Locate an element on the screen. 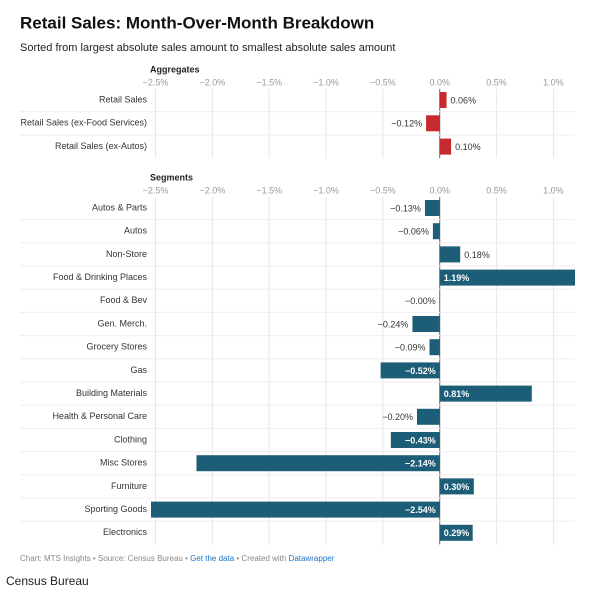  category-label: Sporting Goods is located at coordinates (115, 509).